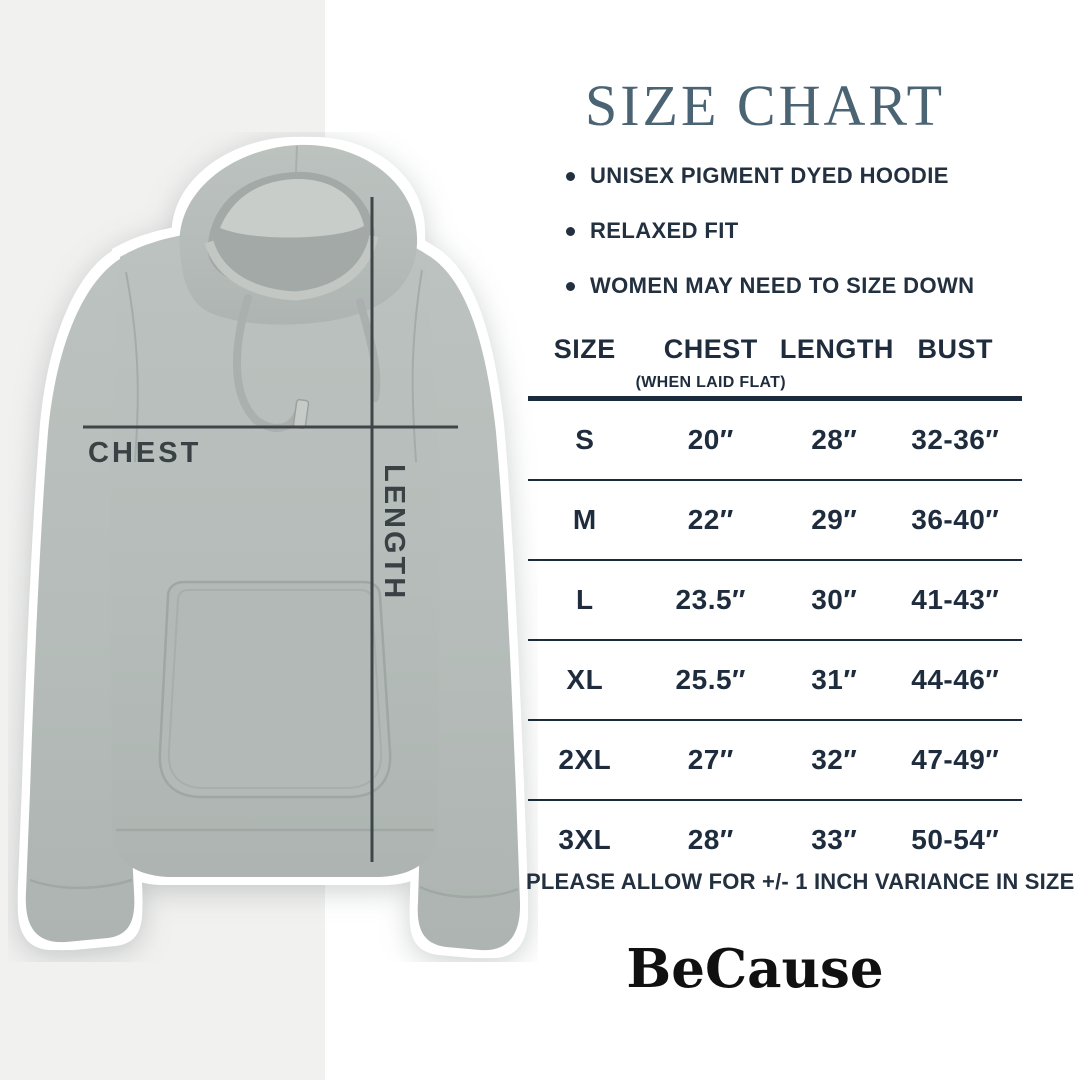  I want to click on cell-bust: 32-36″, so click(955, 439).